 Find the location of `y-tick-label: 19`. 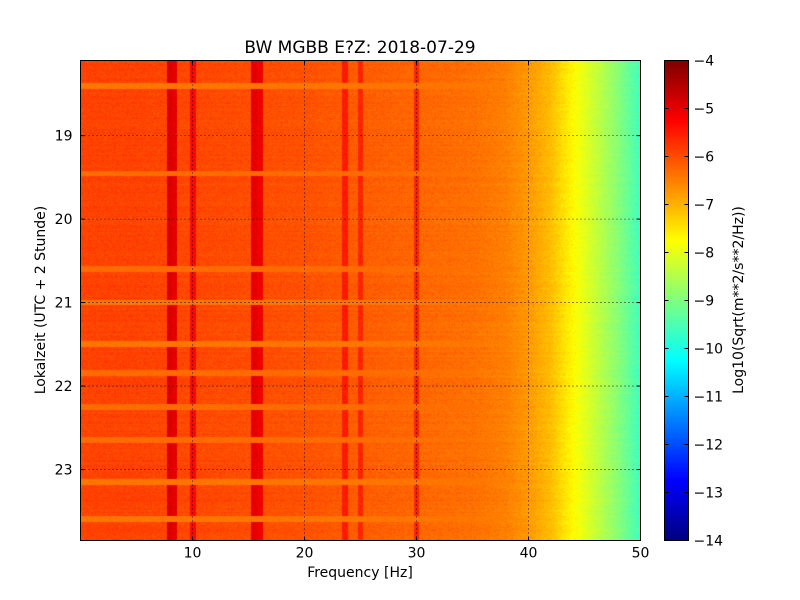

y-tick-label: 19 is located at coordinates (64, 137).